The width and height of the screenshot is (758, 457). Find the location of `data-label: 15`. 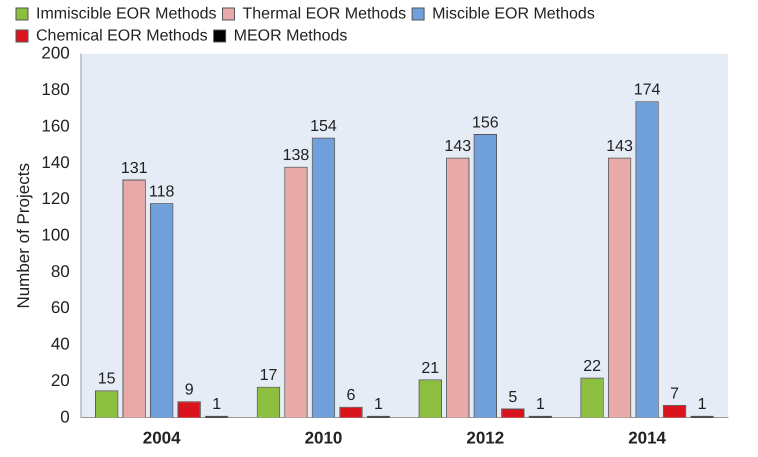

data-label: 15 is located at coordinates (107, 379).